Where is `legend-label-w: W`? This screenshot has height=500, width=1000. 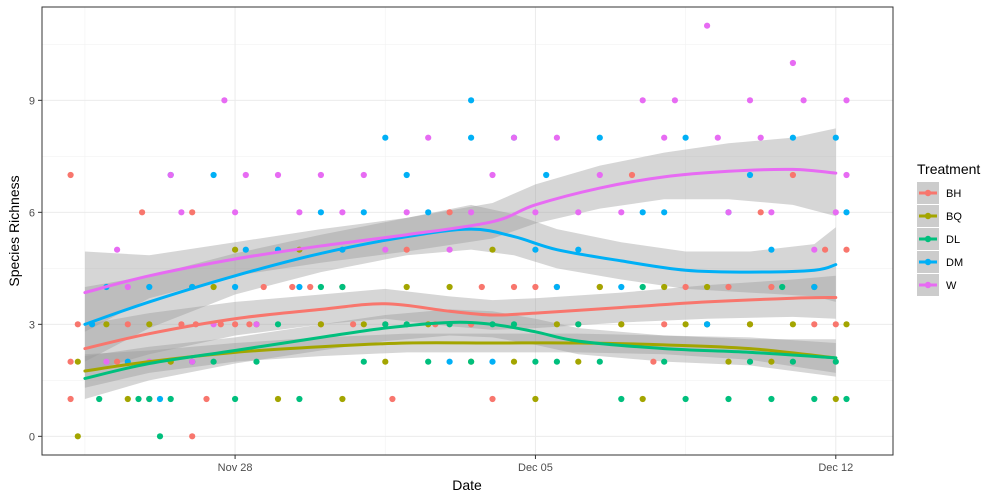
legend-label-w: W is located at coordinates (951, 286).